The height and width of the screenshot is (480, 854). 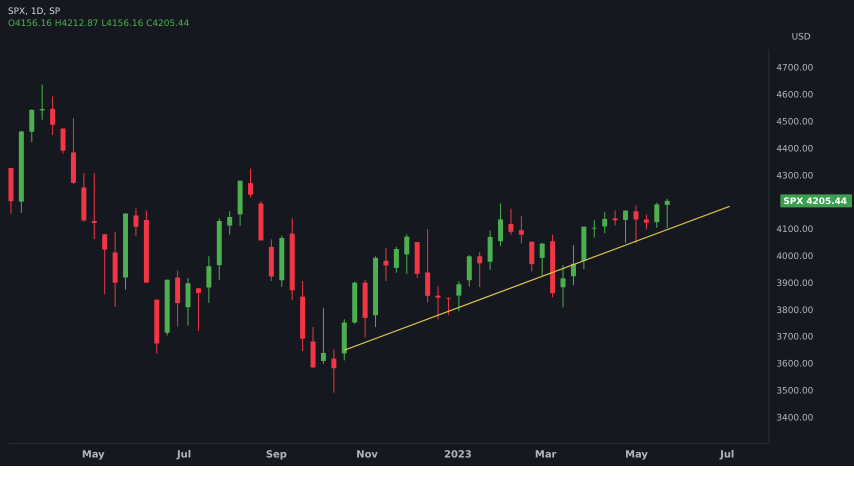 What do you see at coordinates (795, 149) in the screenshot?
I see `y-tick-label: 4400.00` at bounding box center [795, 149].